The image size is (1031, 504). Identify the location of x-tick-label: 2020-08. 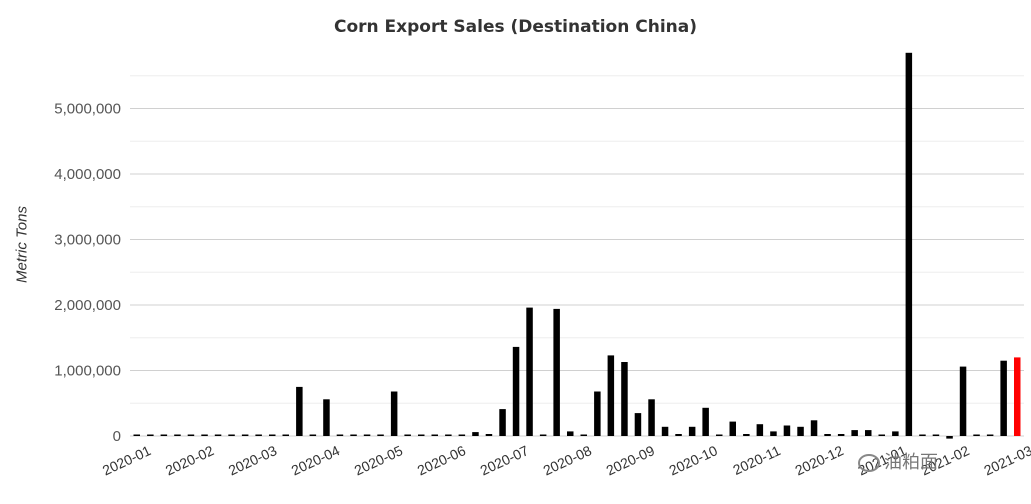
(568, 460).